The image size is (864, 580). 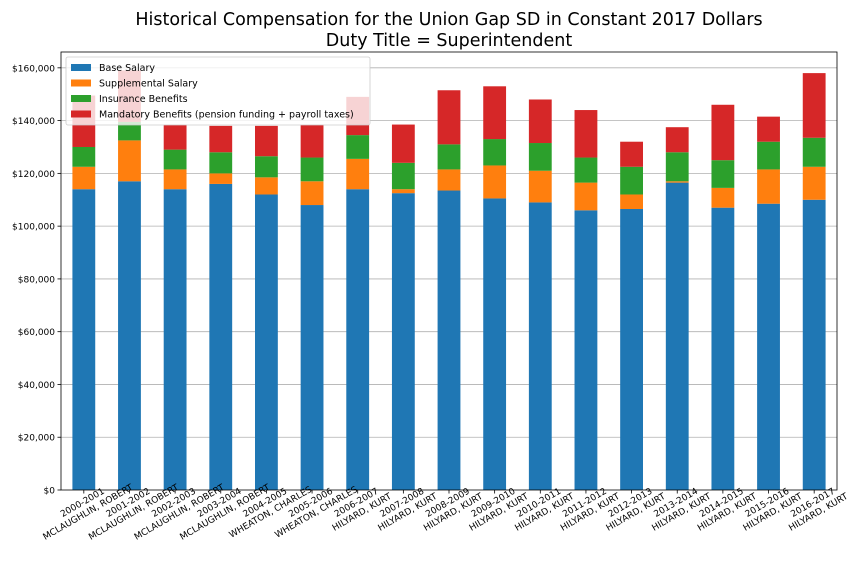 What do you see at coordinates (33, 175) in the screenshot?
I see `y-tick-label: $120,000` at bounding box center [33, 175].